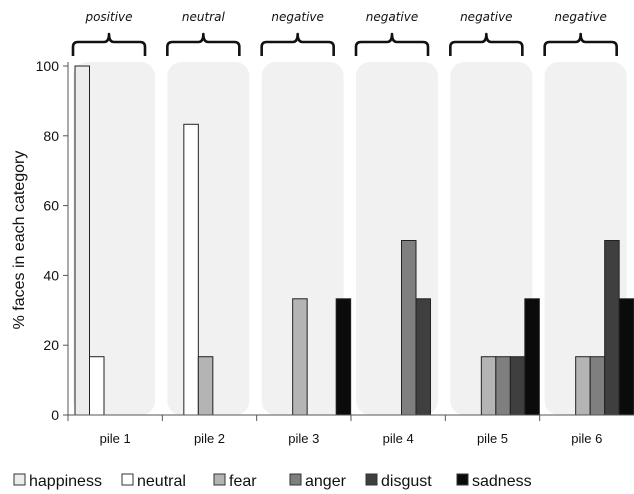  Describe the element at coordinates (295, 479) in the screenshot. I see `legend-swatch-anger` at that location.